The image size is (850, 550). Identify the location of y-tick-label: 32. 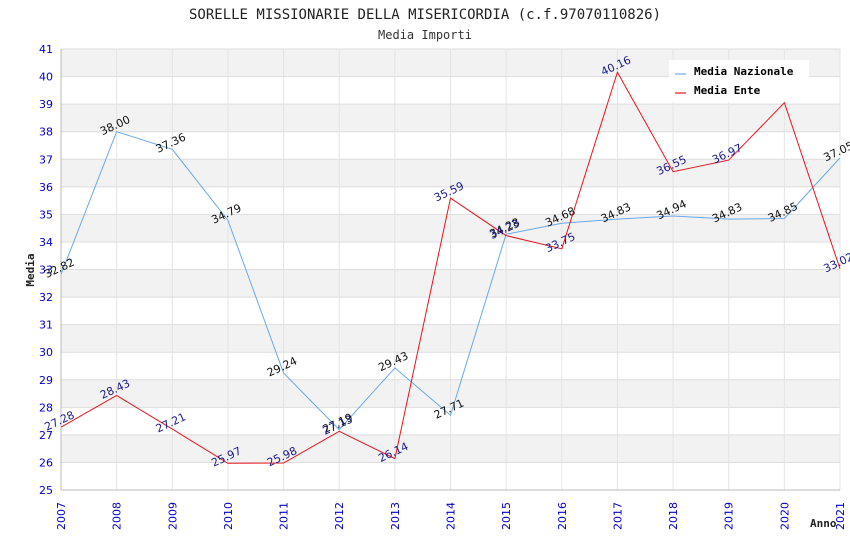
(46, 297).